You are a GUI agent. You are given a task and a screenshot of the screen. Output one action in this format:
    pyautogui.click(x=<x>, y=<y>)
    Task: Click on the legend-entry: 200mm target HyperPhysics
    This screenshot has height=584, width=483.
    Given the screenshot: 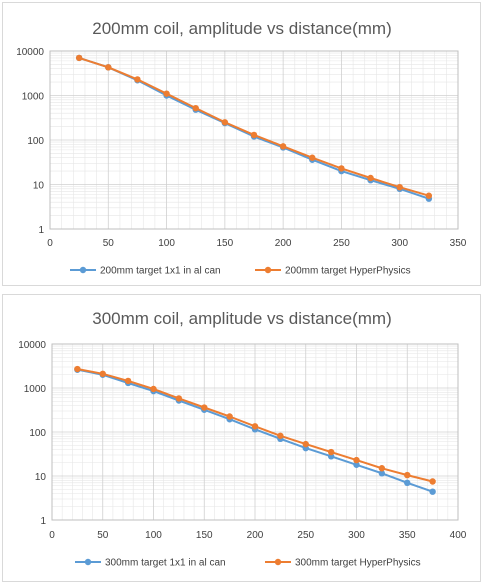 What is the action you would take?
    pyautogui.click(x=333, y=271)
    